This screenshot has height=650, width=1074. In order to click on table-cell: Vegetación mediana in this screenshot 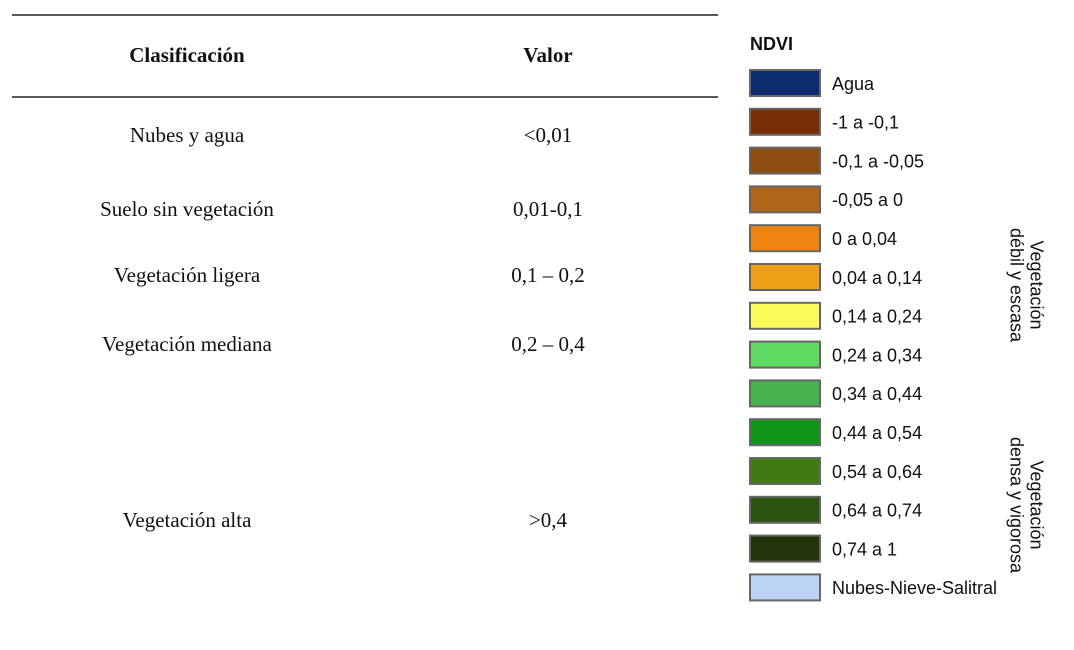, I will do `click(187, 344)`.